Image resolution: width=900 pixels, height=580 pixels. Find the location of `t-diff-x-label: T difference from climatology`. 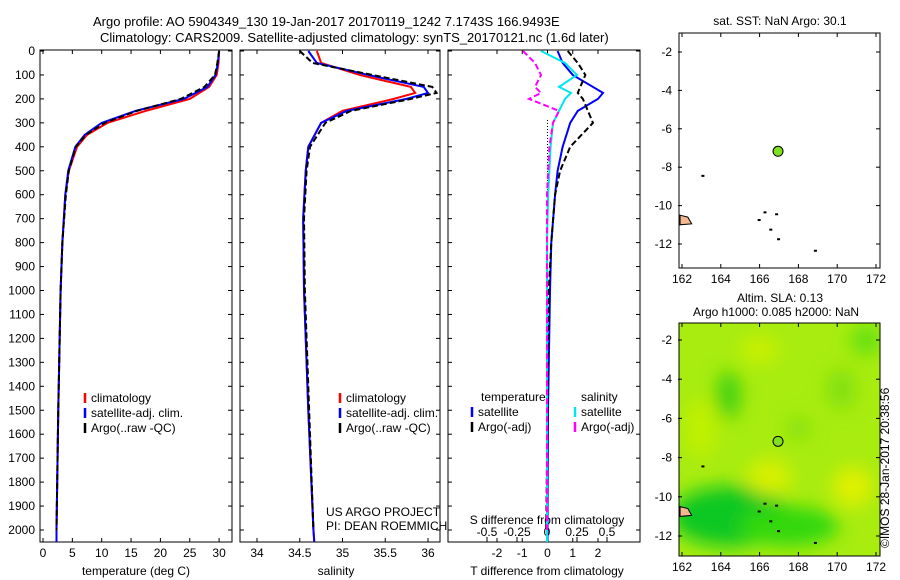

t-diff-x-label: T difference from climatology is located at coordinates (547, 571).